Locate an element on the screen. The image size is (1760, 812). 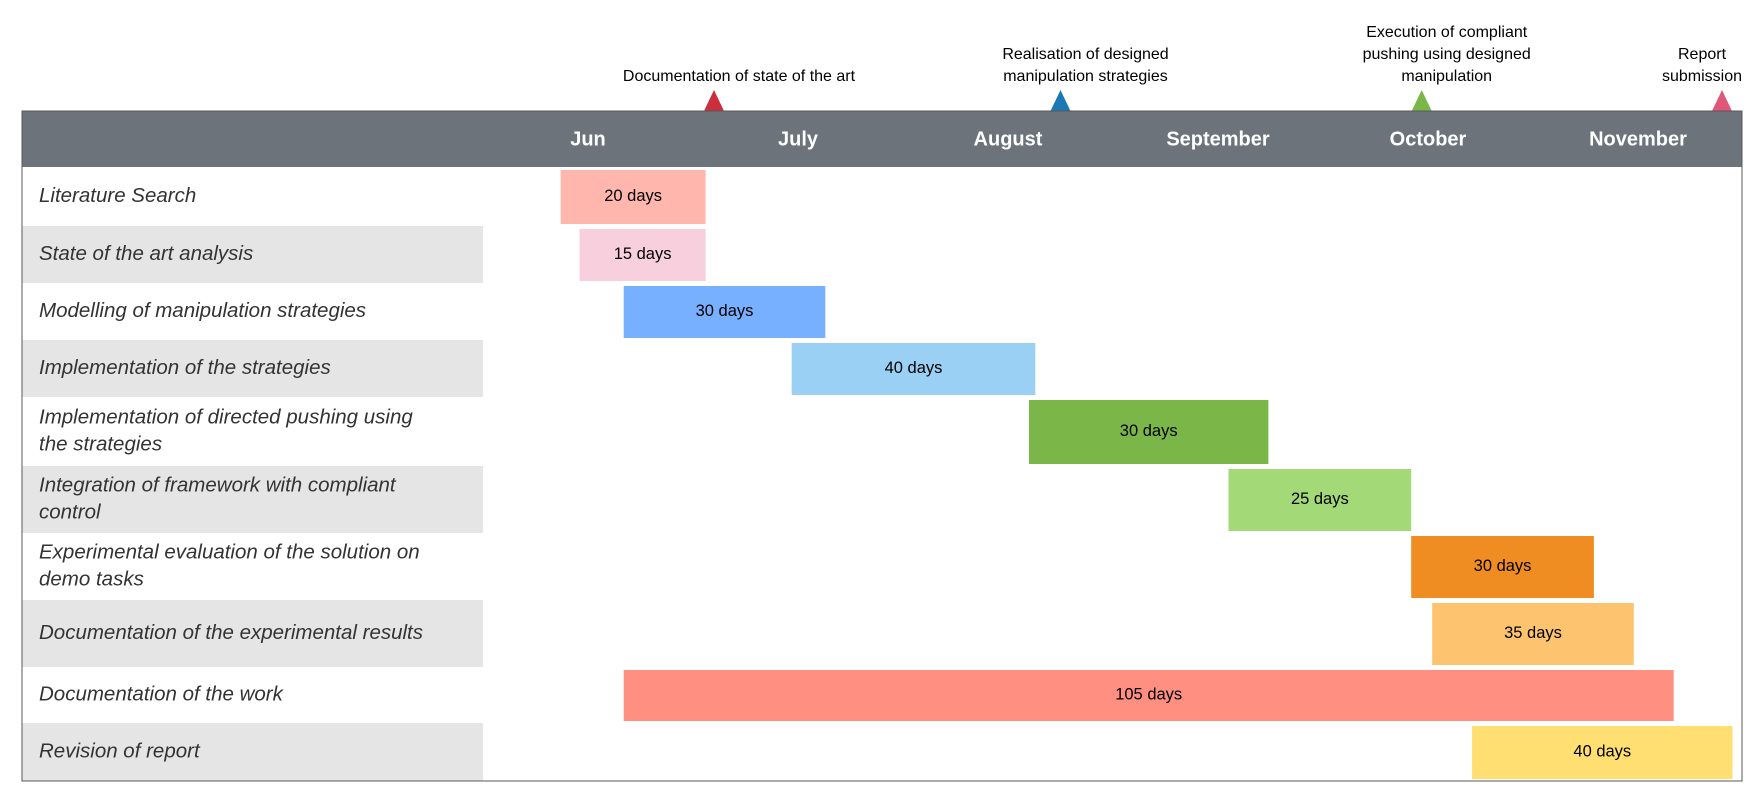
month-label-july: July is located at coordinates (798, 139).